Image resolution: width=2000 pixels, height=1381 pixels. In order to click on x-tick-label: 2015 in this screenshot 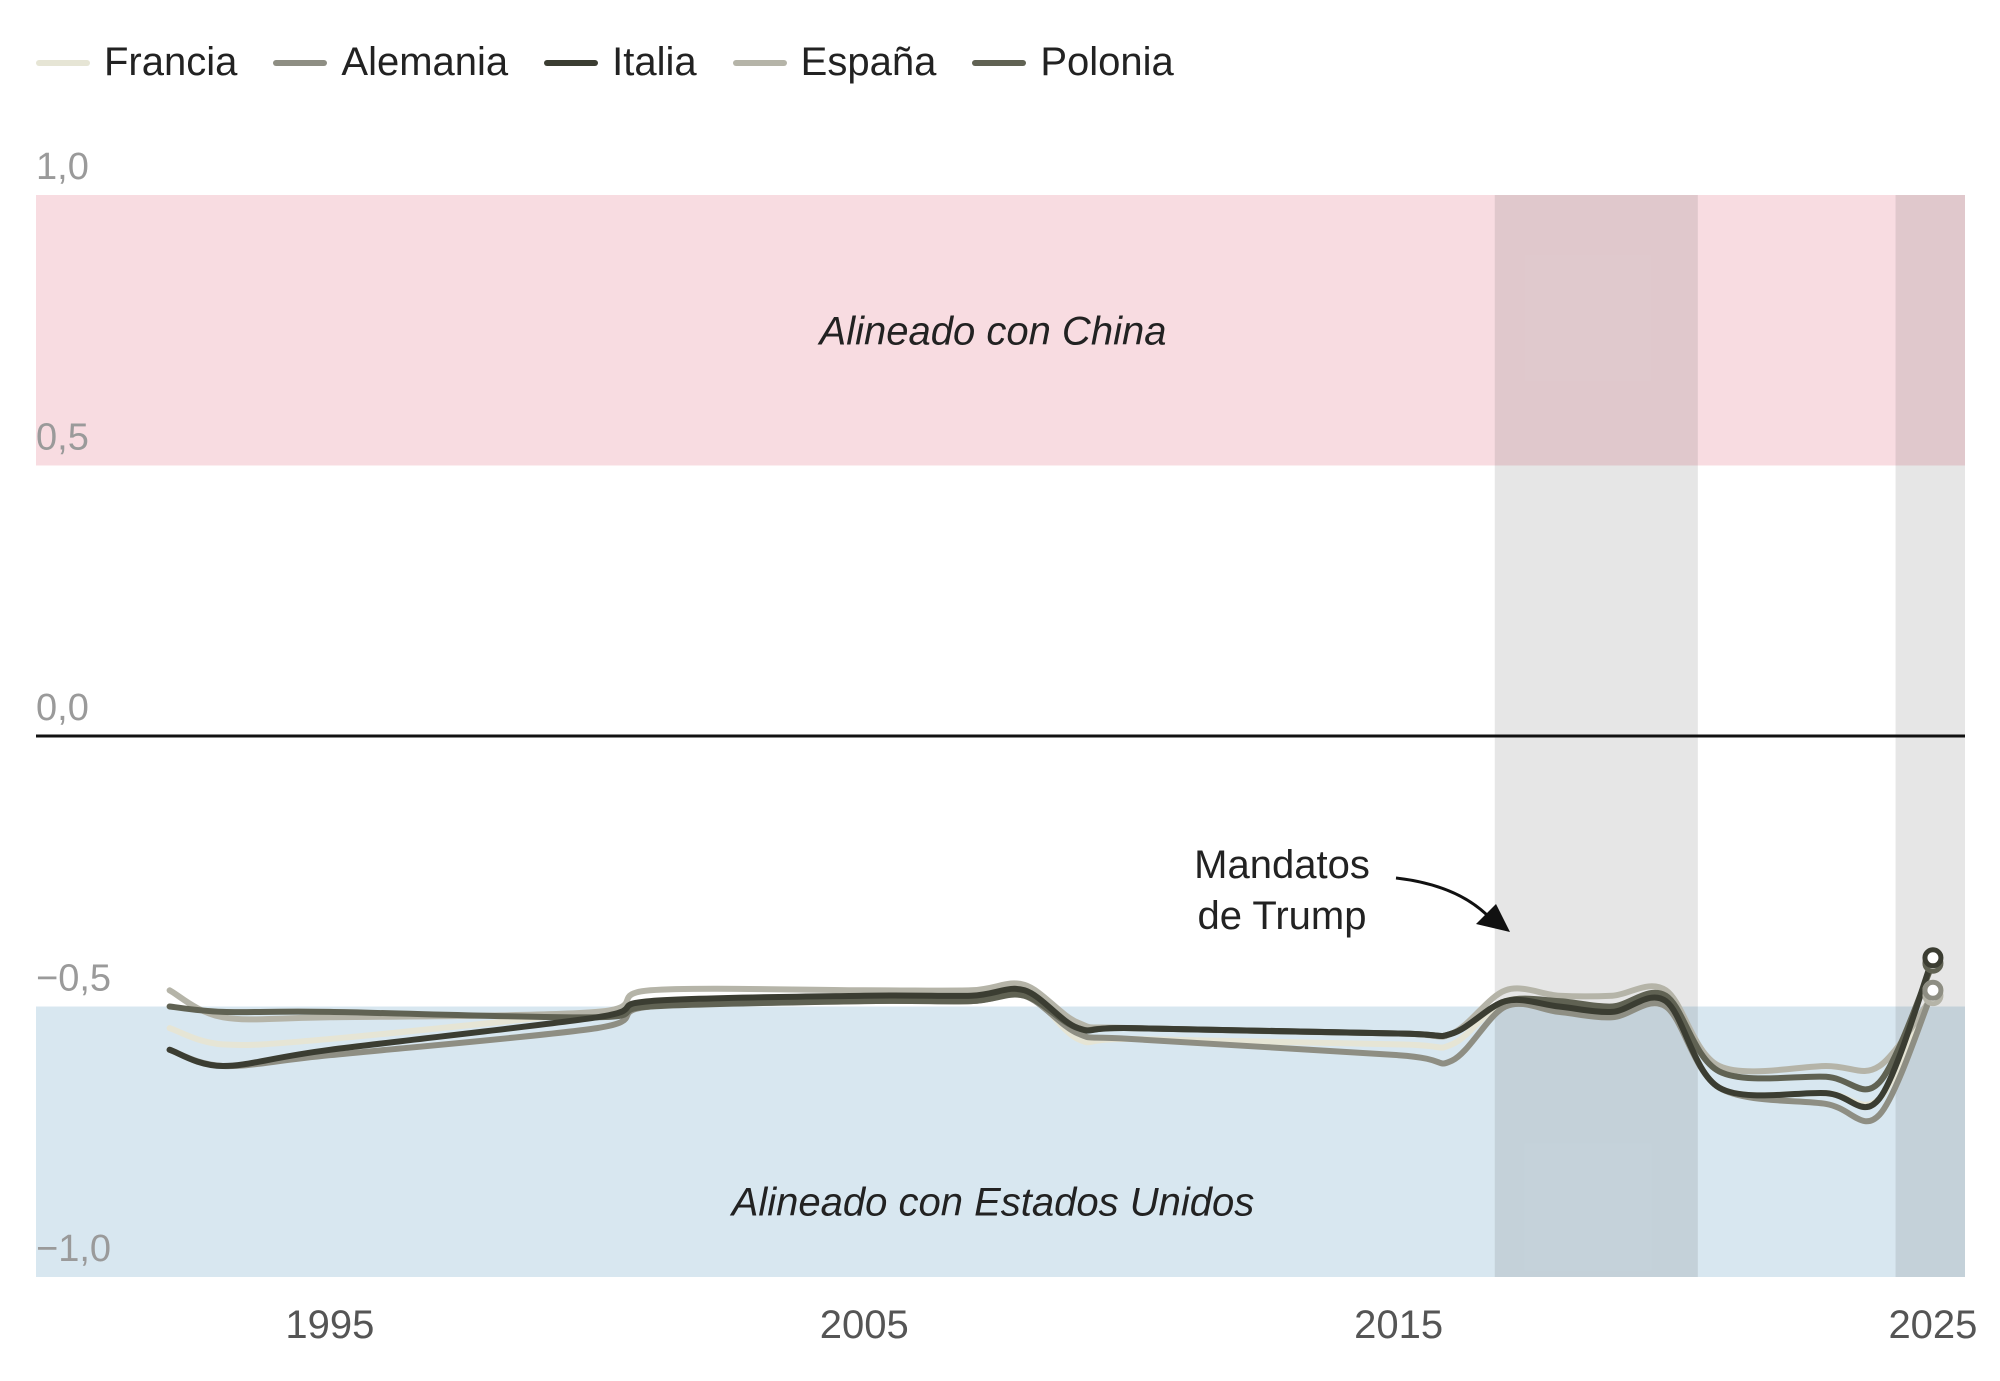, I will do `click(1398, 1325)`.